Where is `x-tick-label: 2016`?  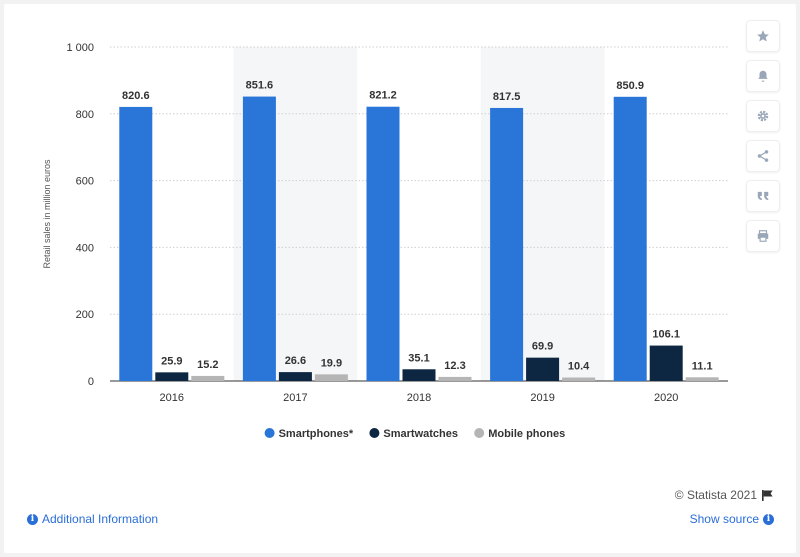 x-tick-label: 2016 is located at coordinates (172, 398).